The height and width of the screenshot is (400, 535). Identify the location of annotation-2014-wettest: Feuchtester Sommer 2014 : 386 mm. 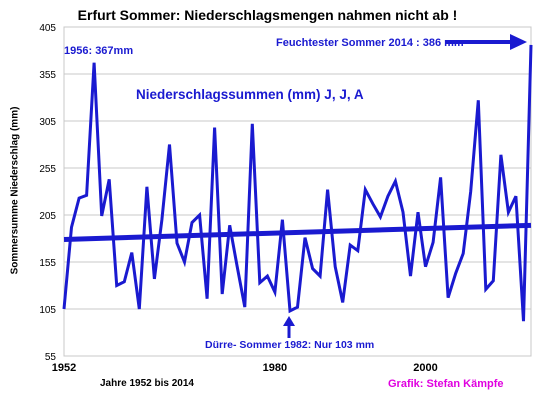
(370, 43).